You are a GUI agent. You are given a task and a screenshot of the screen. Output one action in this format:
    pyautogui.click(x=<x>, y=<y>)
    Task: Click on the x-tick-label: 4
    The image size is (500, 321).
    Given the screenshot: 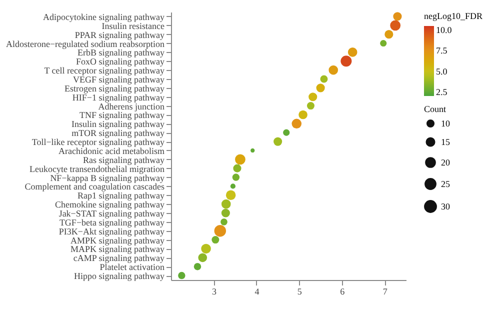 What is the action you would take?
    pyautogui.click(x=257, y=291)
    